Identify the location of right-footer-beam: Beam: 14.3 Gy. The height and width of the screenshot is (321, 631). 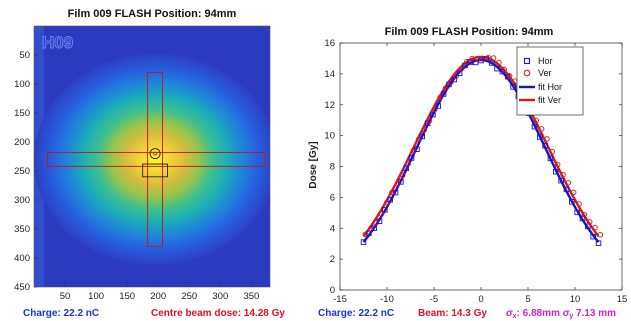
(452, 313).